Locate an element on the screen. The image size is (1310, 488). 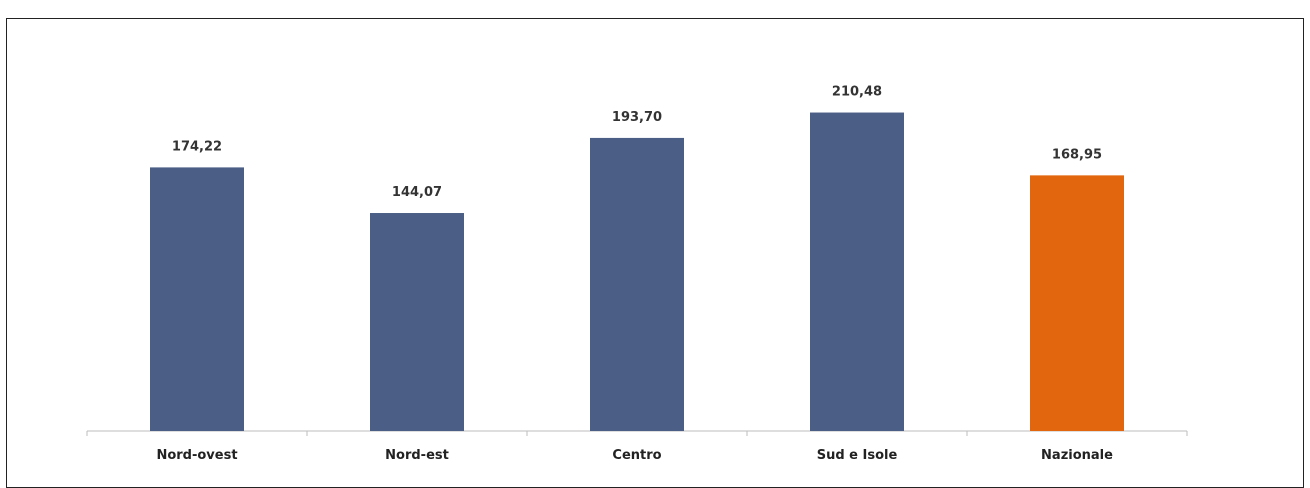
bar-nord-est is located at coordinates (417, 322).